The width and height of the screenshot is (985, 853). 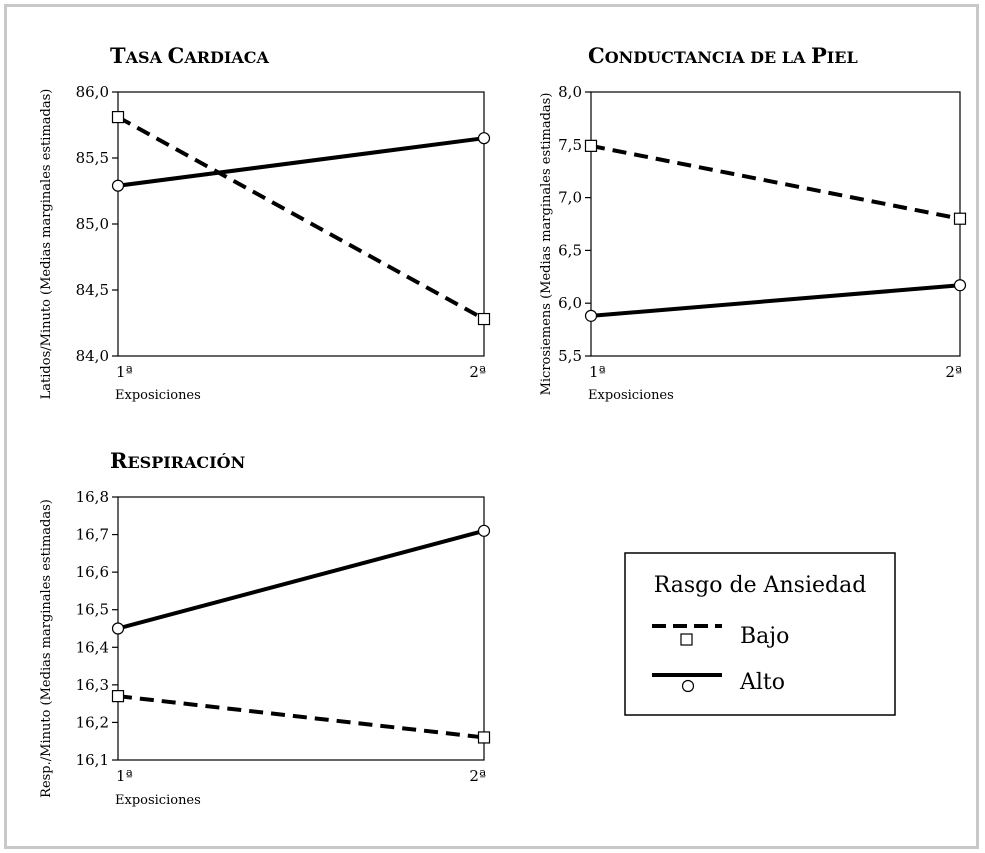 What do you see at coordinates (92, 224) in the screenshot?
I see `tasa-cardiaca-ytick-label: 85,0` at bounding box center [92, 224].